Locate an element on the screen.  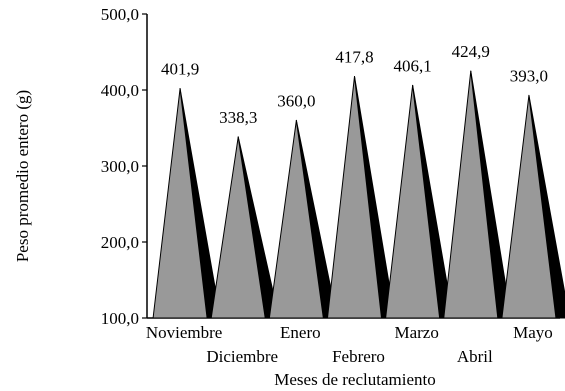
data-label: 406,1 is located at coordinates (413, 65).